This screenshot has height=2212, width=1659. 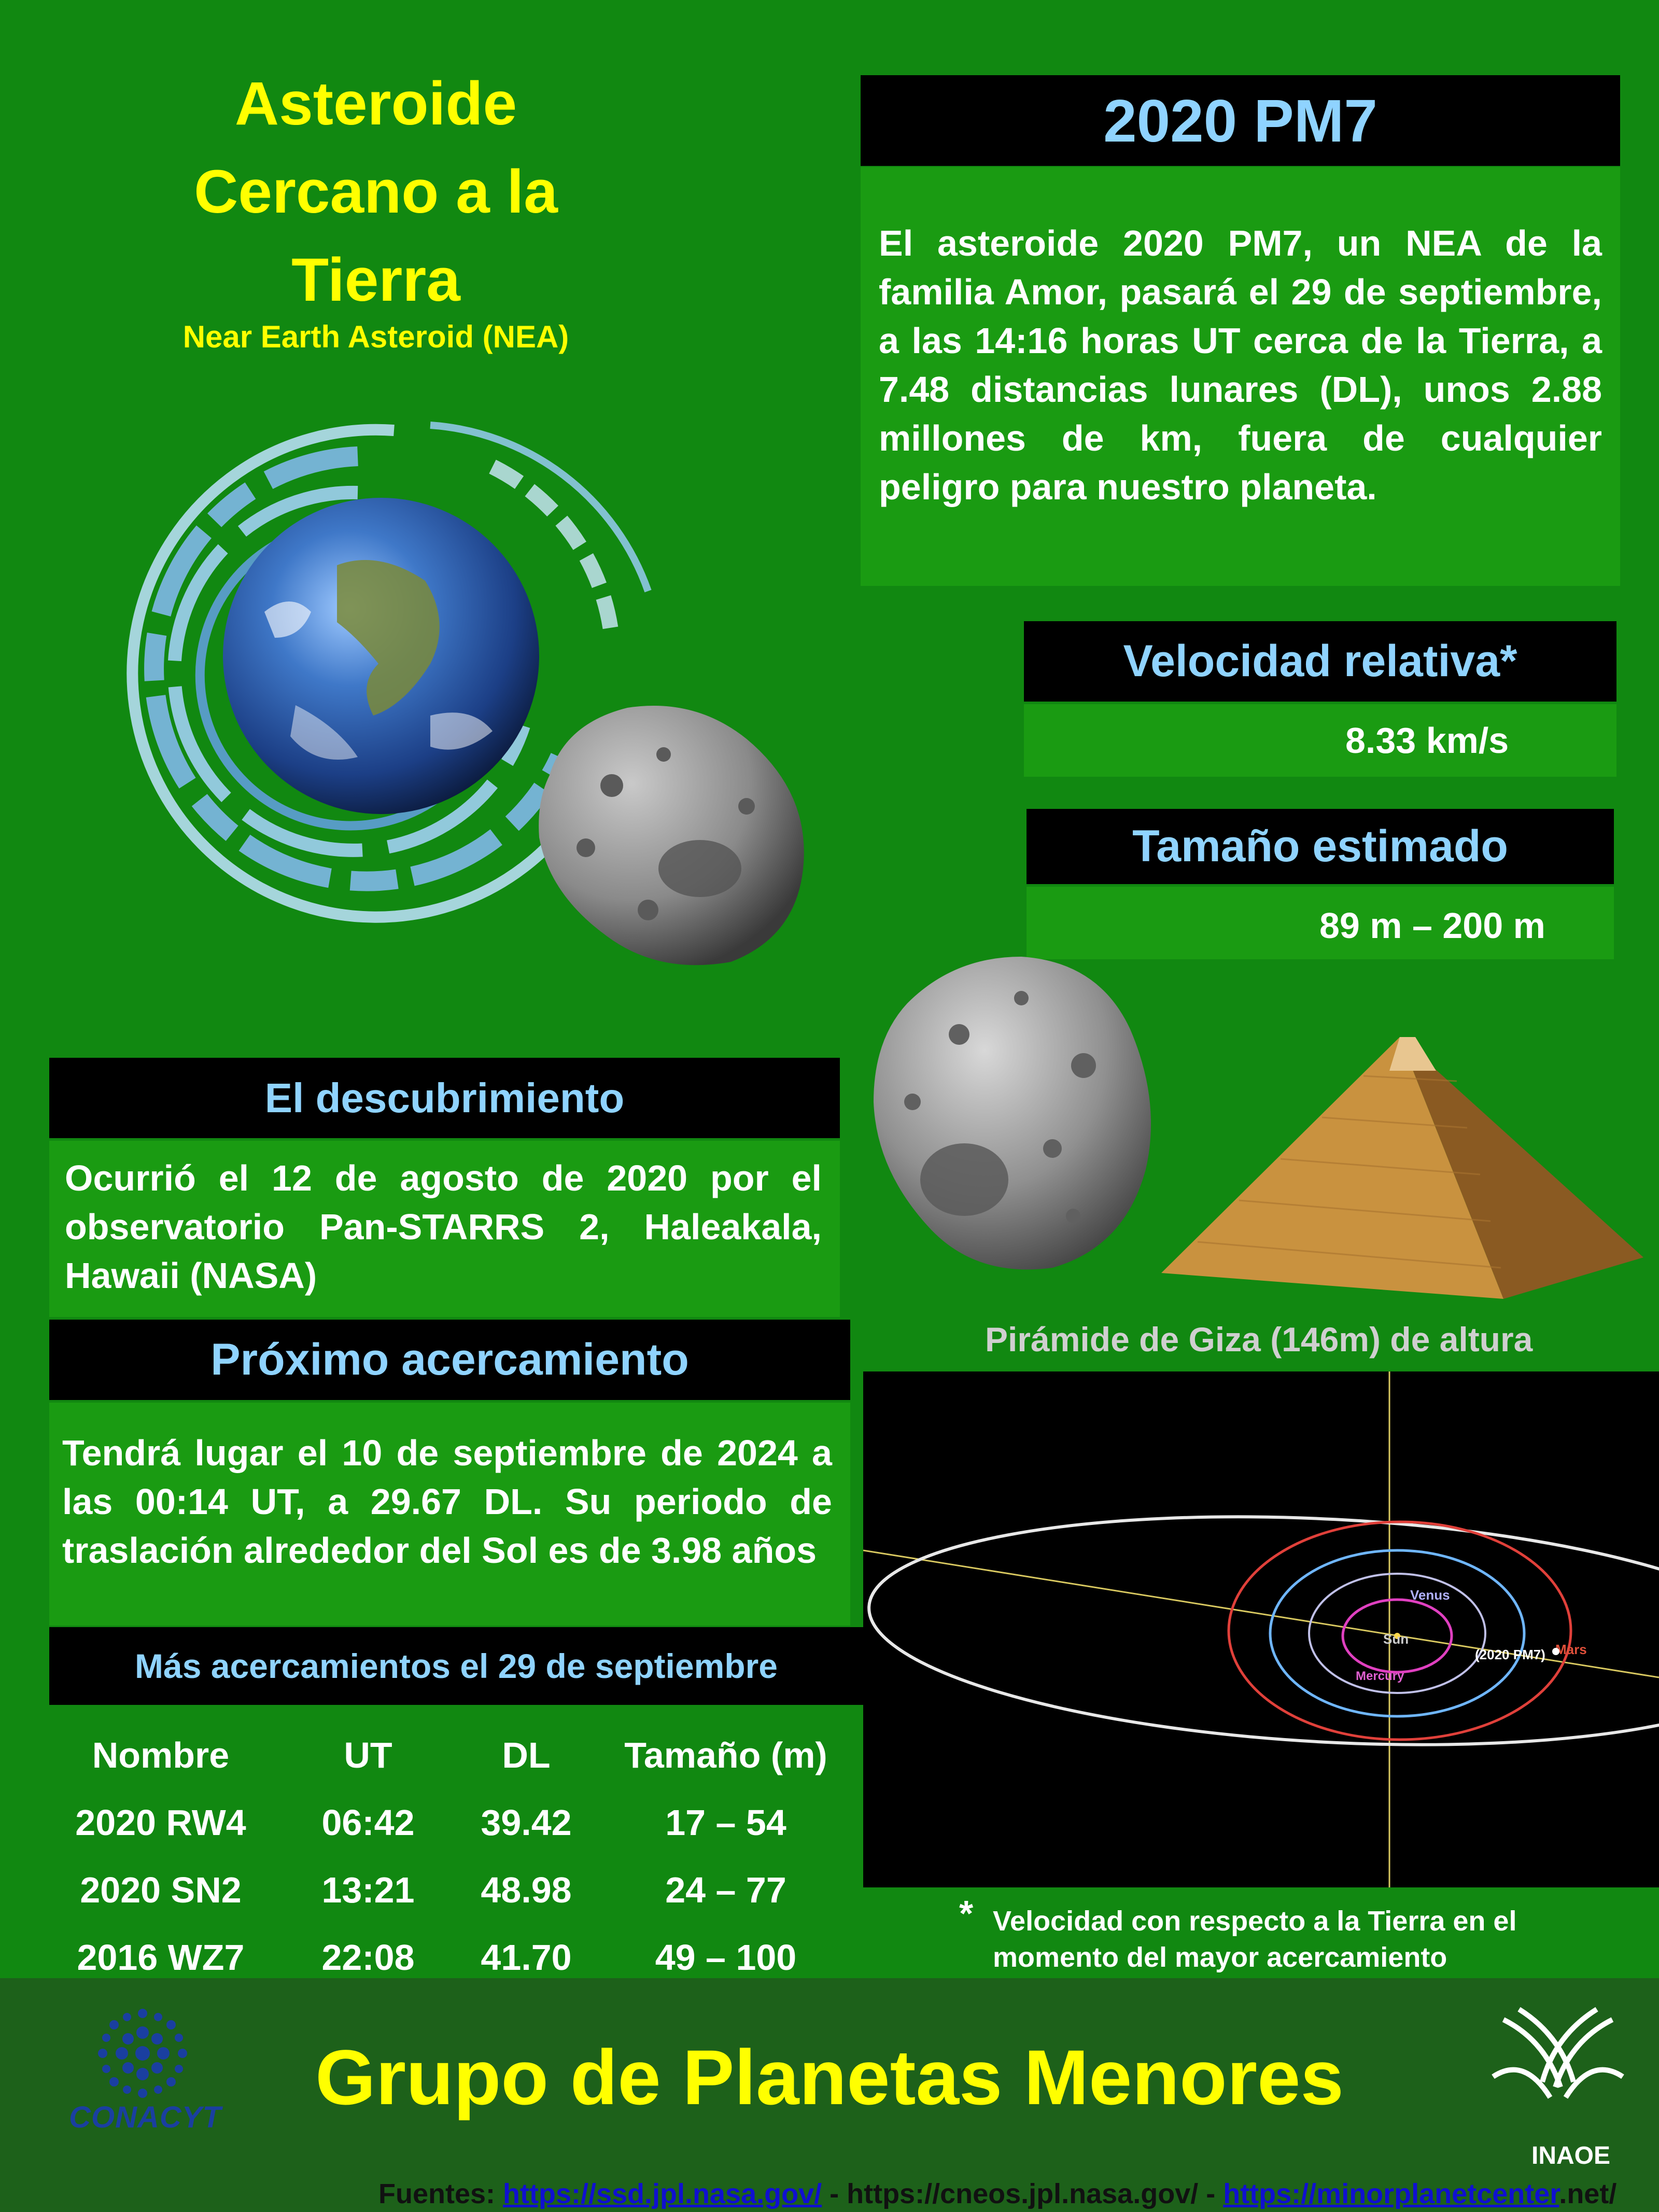 I want to click on earth-orbit, so click(x=1397, y=1633).